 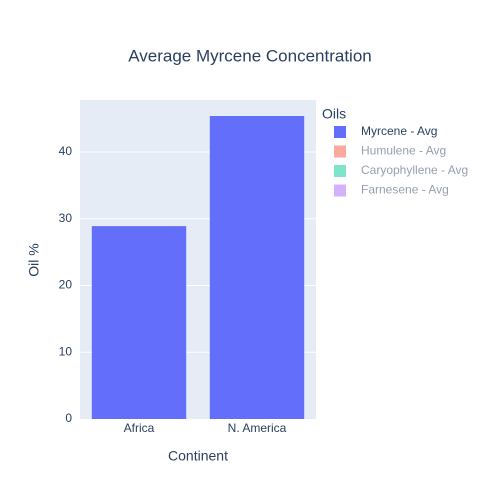 I want to click on y-tick-label: 30, so click(x=66, y=218).